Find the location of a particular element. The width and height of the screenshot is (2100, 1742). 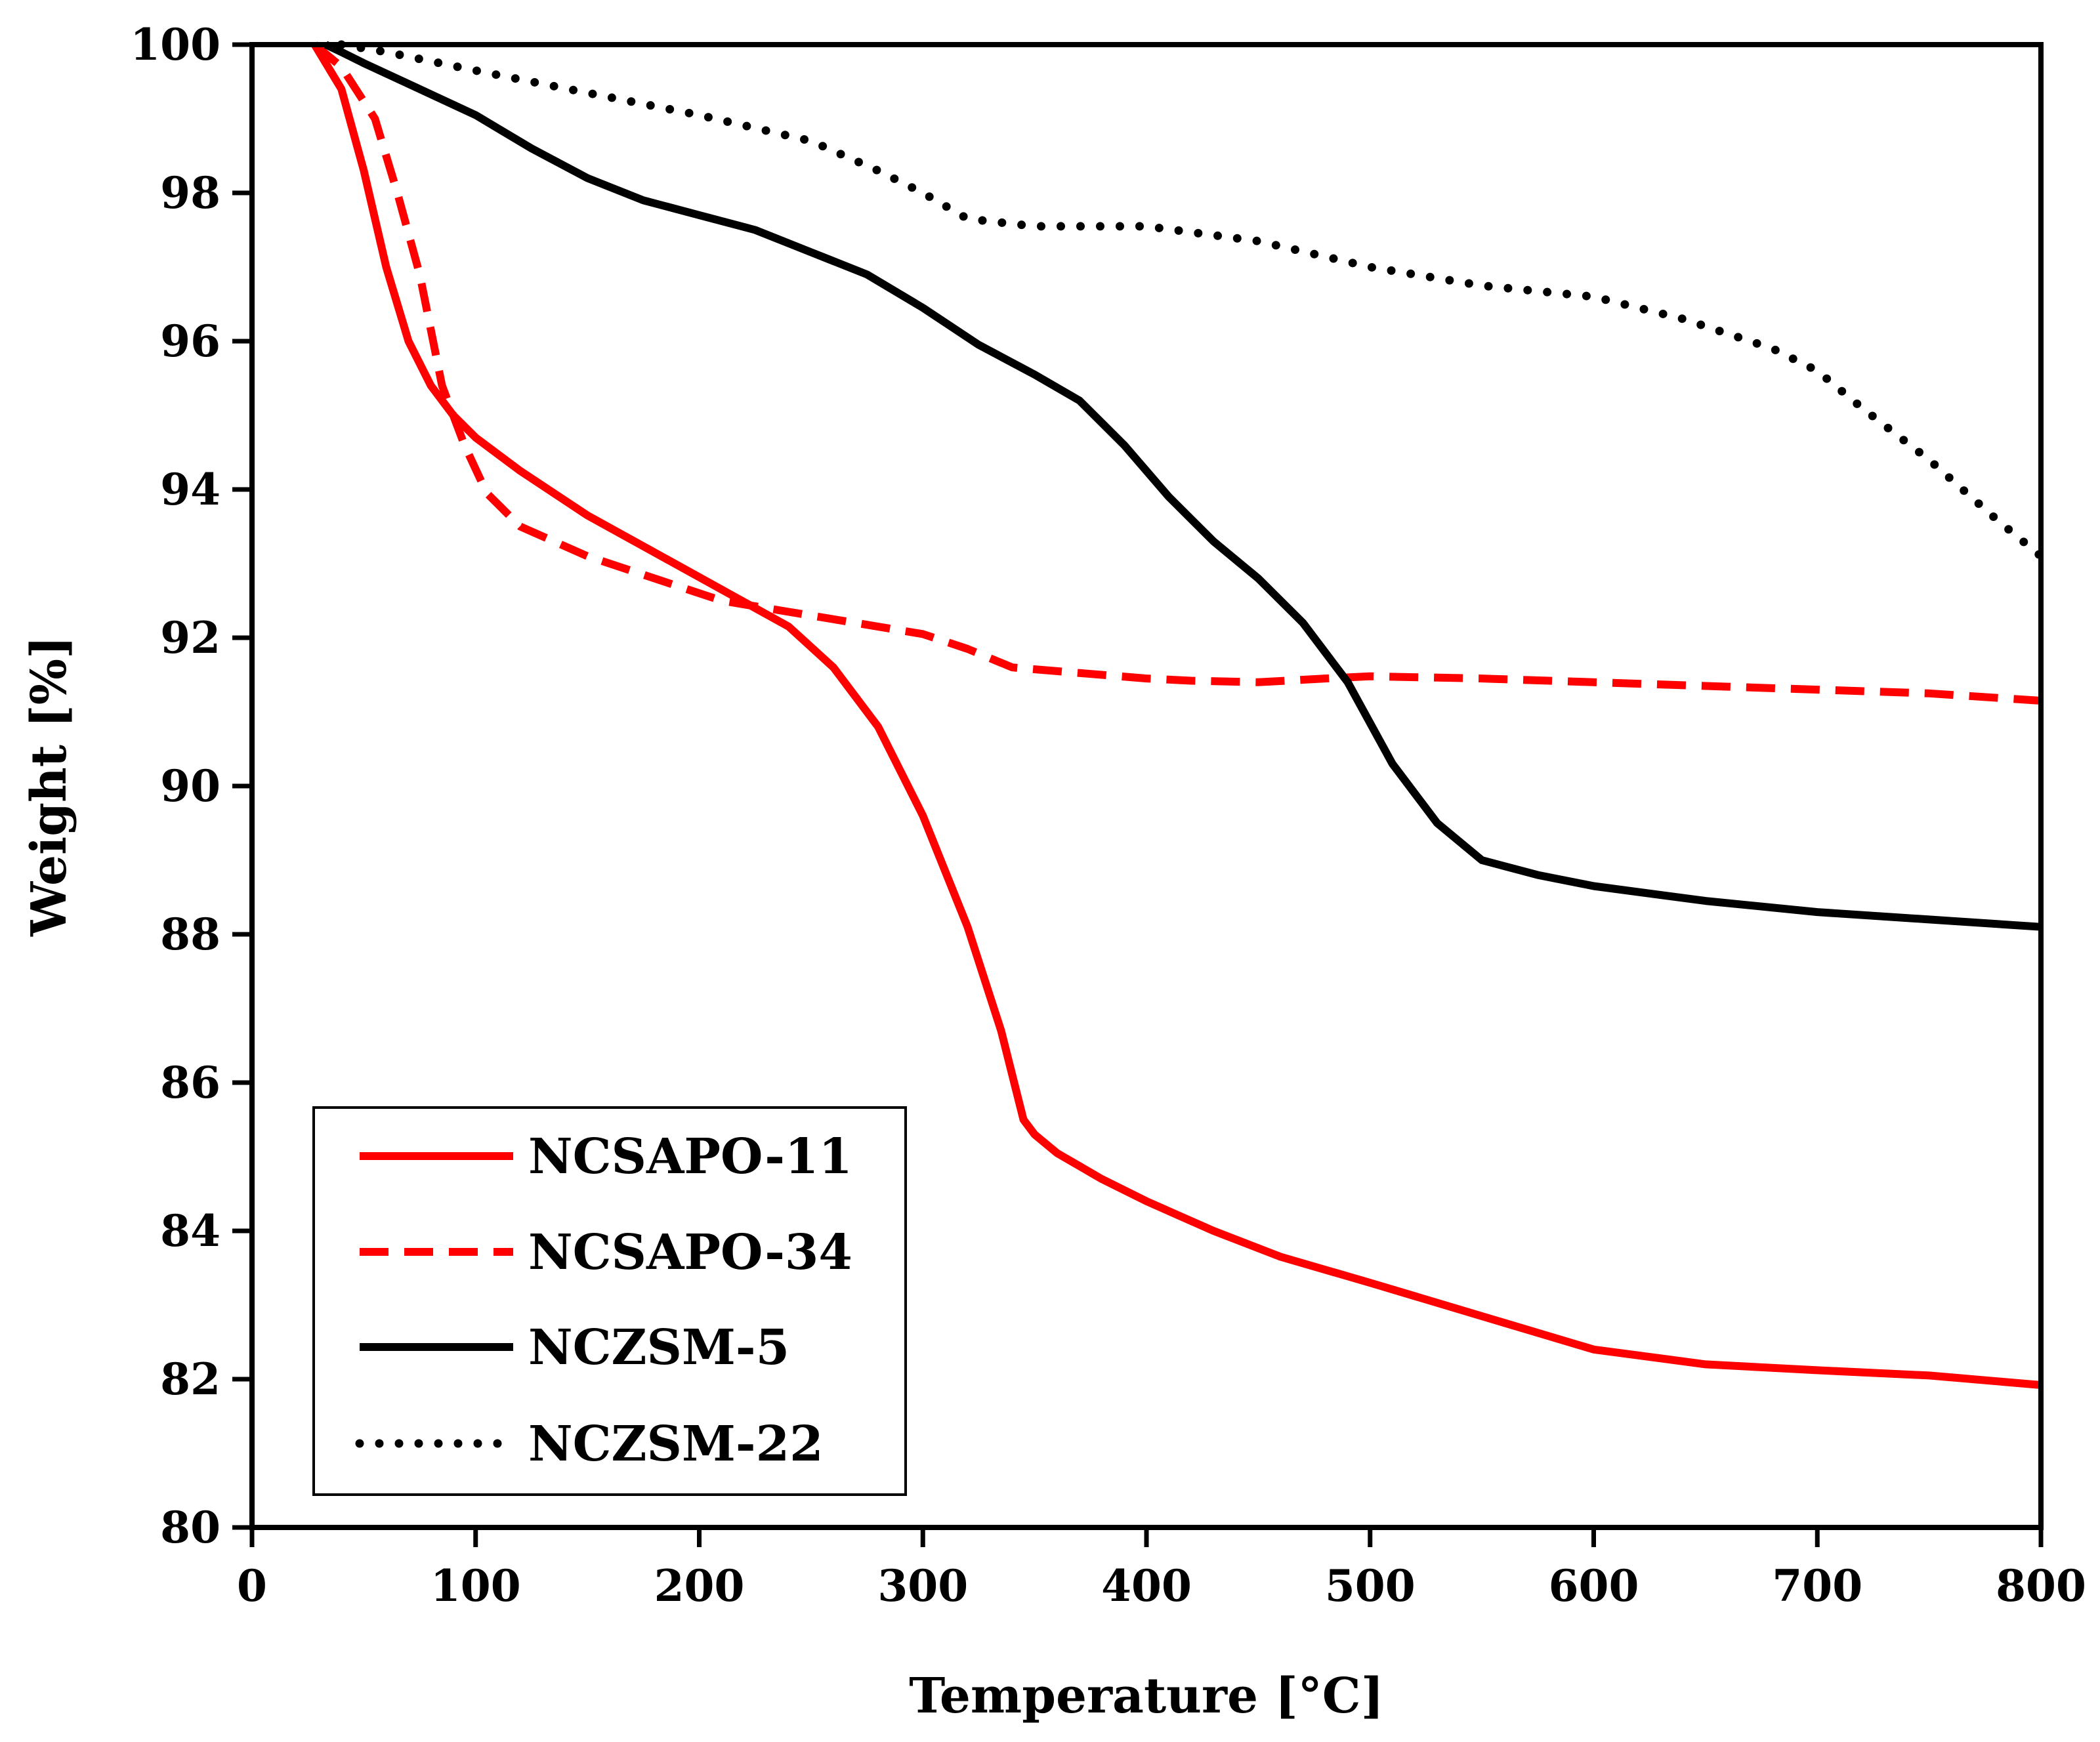

x-tick-label: 500 is located at coordinates (1370, 1586).